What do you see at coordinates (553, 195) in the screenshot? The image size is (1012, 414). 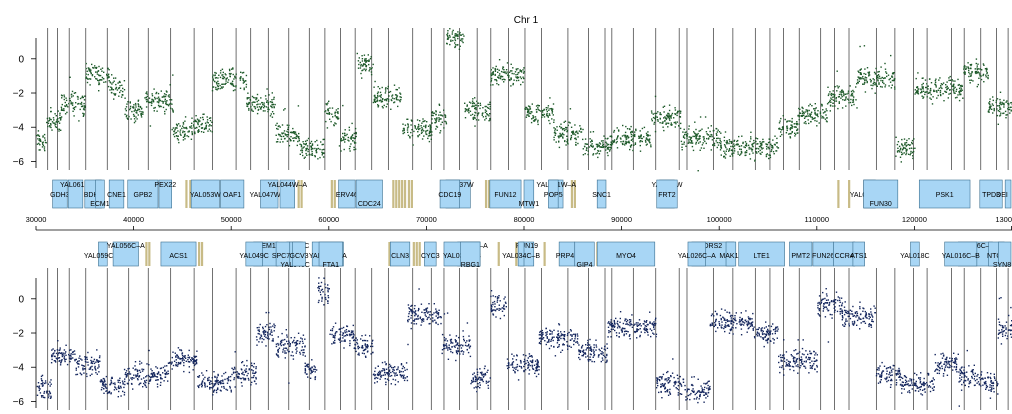 I see `gene-label: POP5` at bounding box center [553, 195].